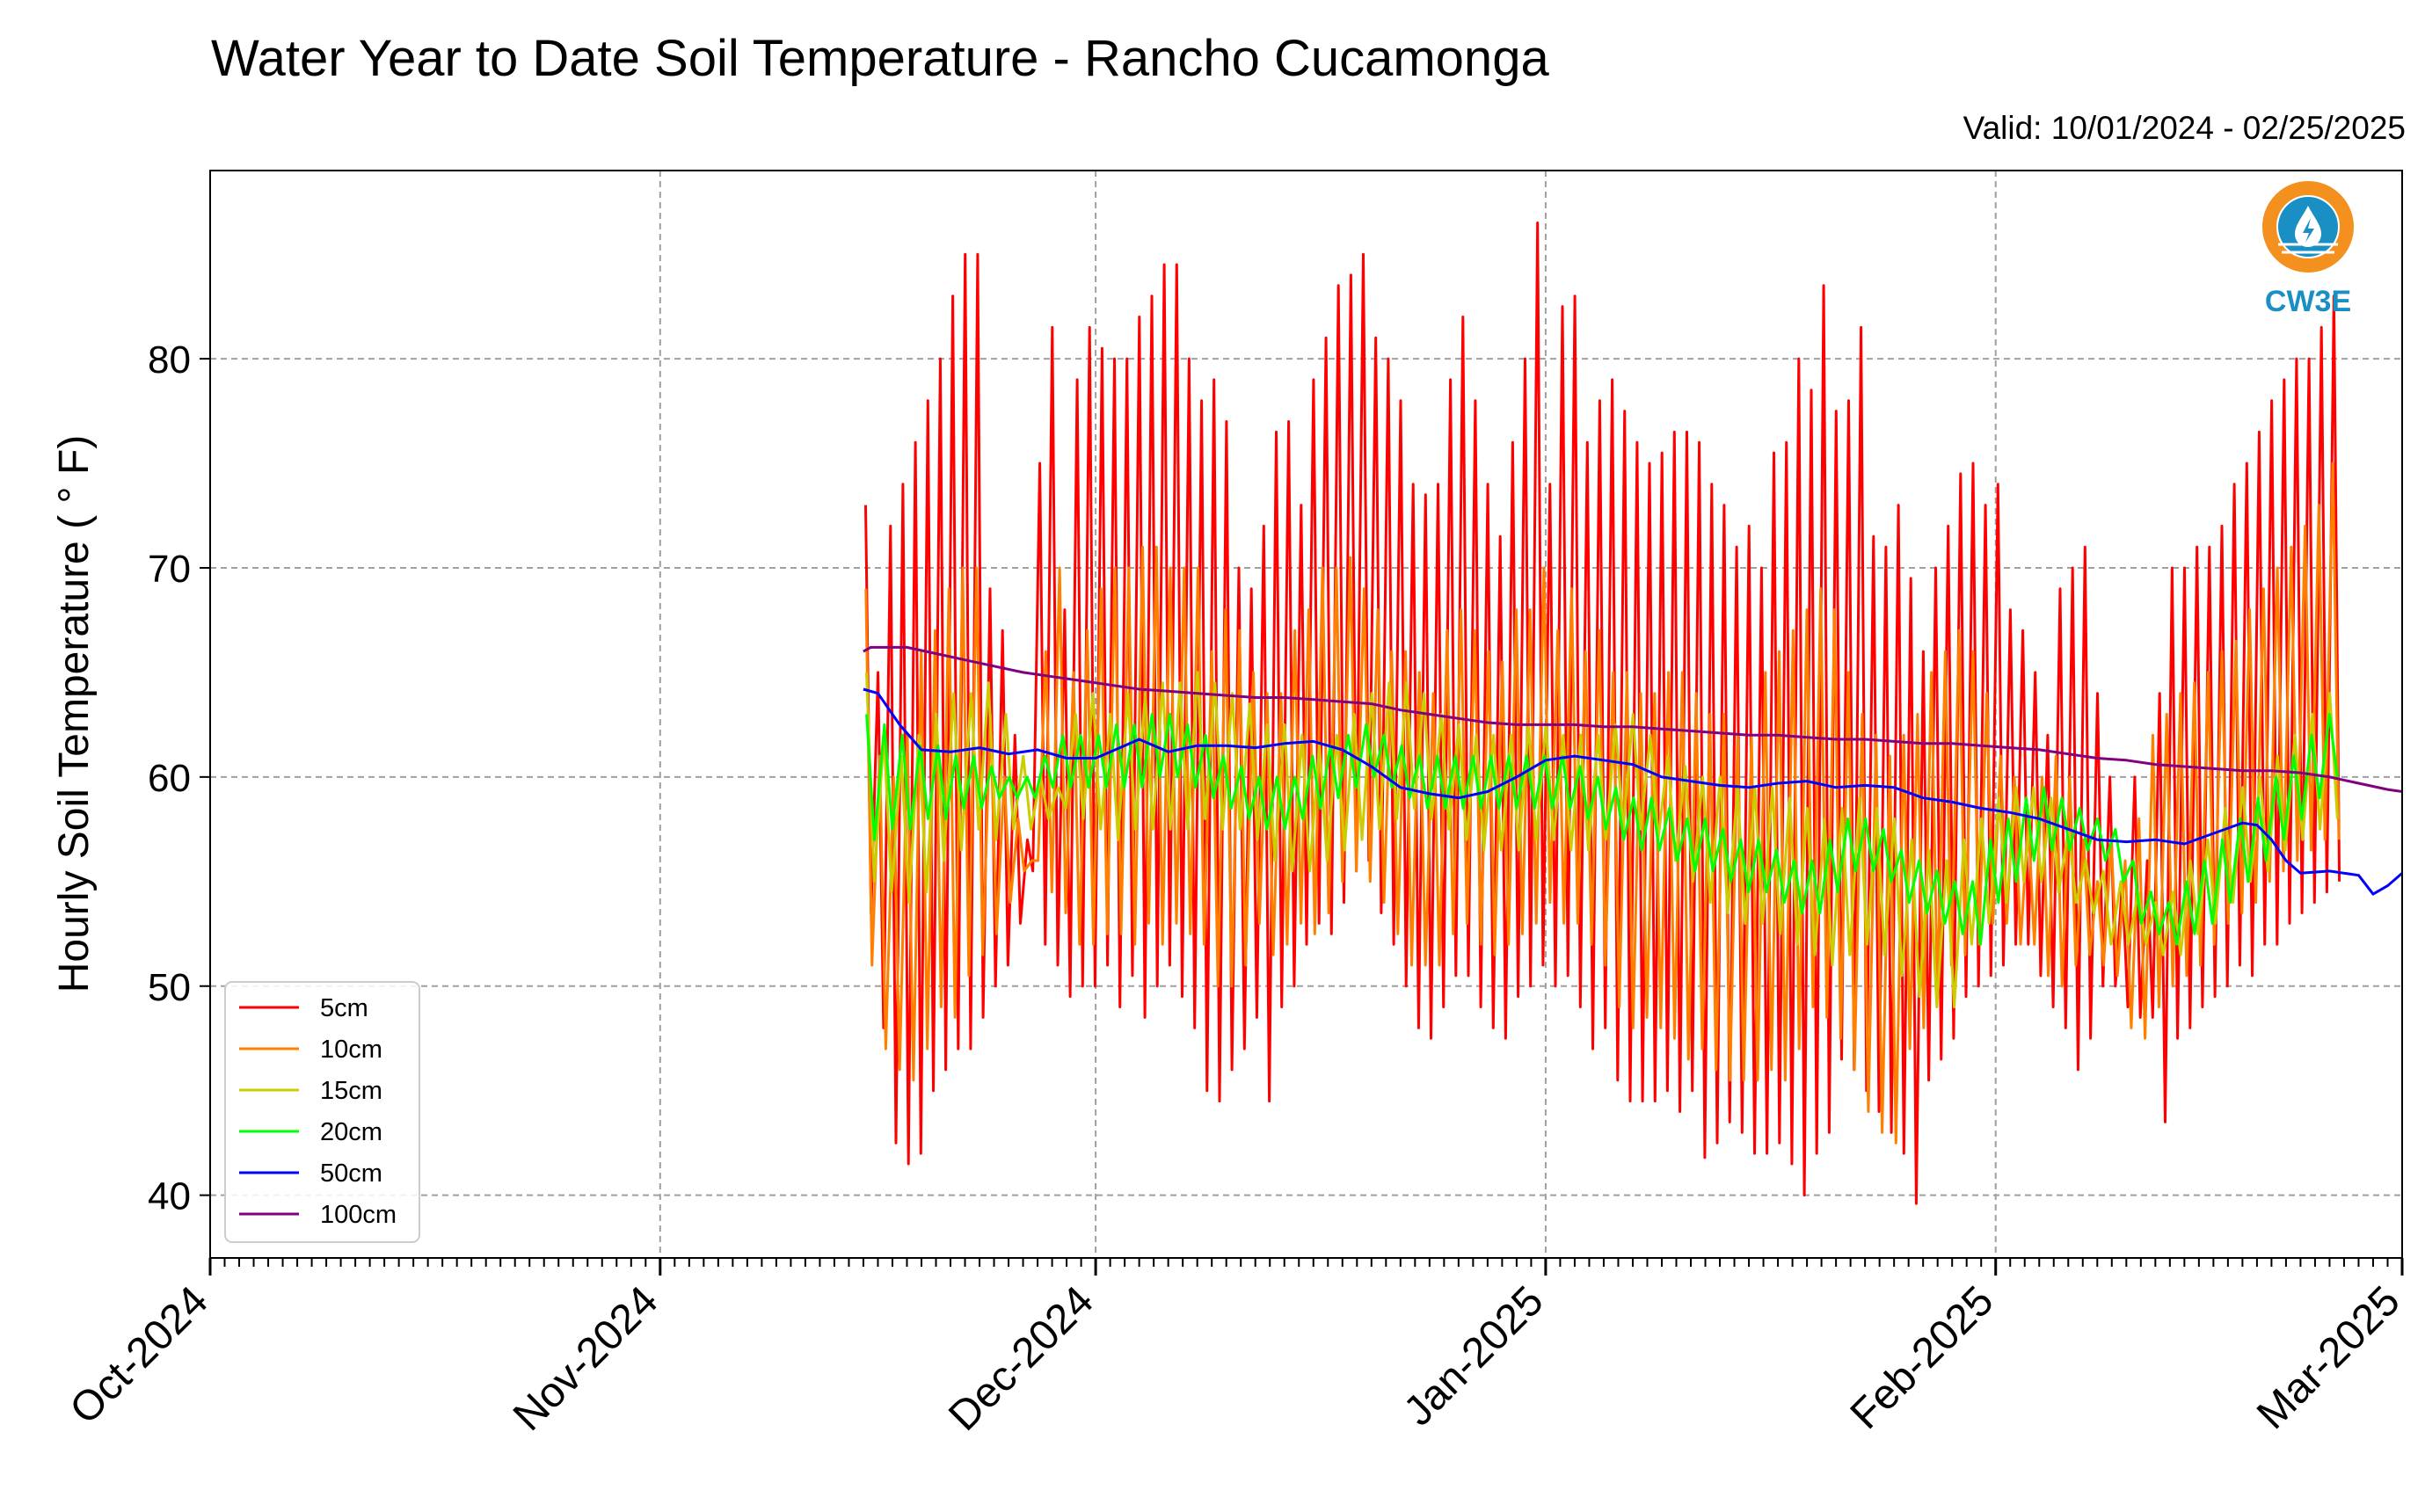 The image size is (2425, 1512). What do you see at coordinates (351, 1173) in the screenshot?
I see `legend-label: 50cm` at bounding box center [351, 1173].